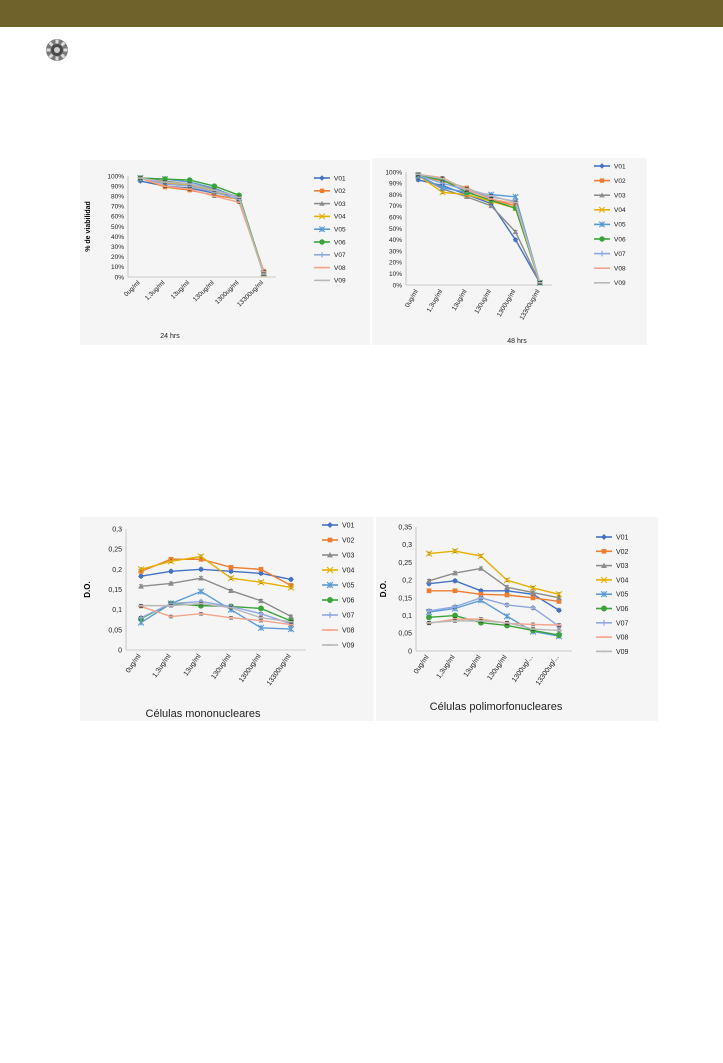  I want to click on y-axis-title: % de viabilidad, so click(88, 226).